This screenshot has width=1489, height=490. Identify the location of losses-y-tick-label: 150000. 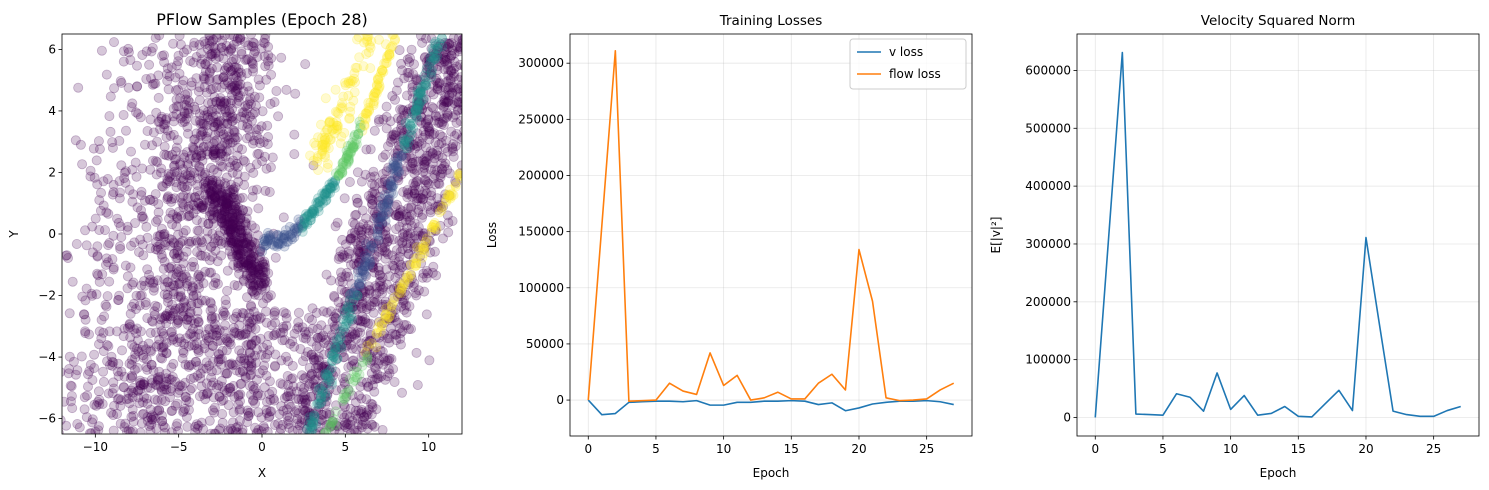
(541, 232).